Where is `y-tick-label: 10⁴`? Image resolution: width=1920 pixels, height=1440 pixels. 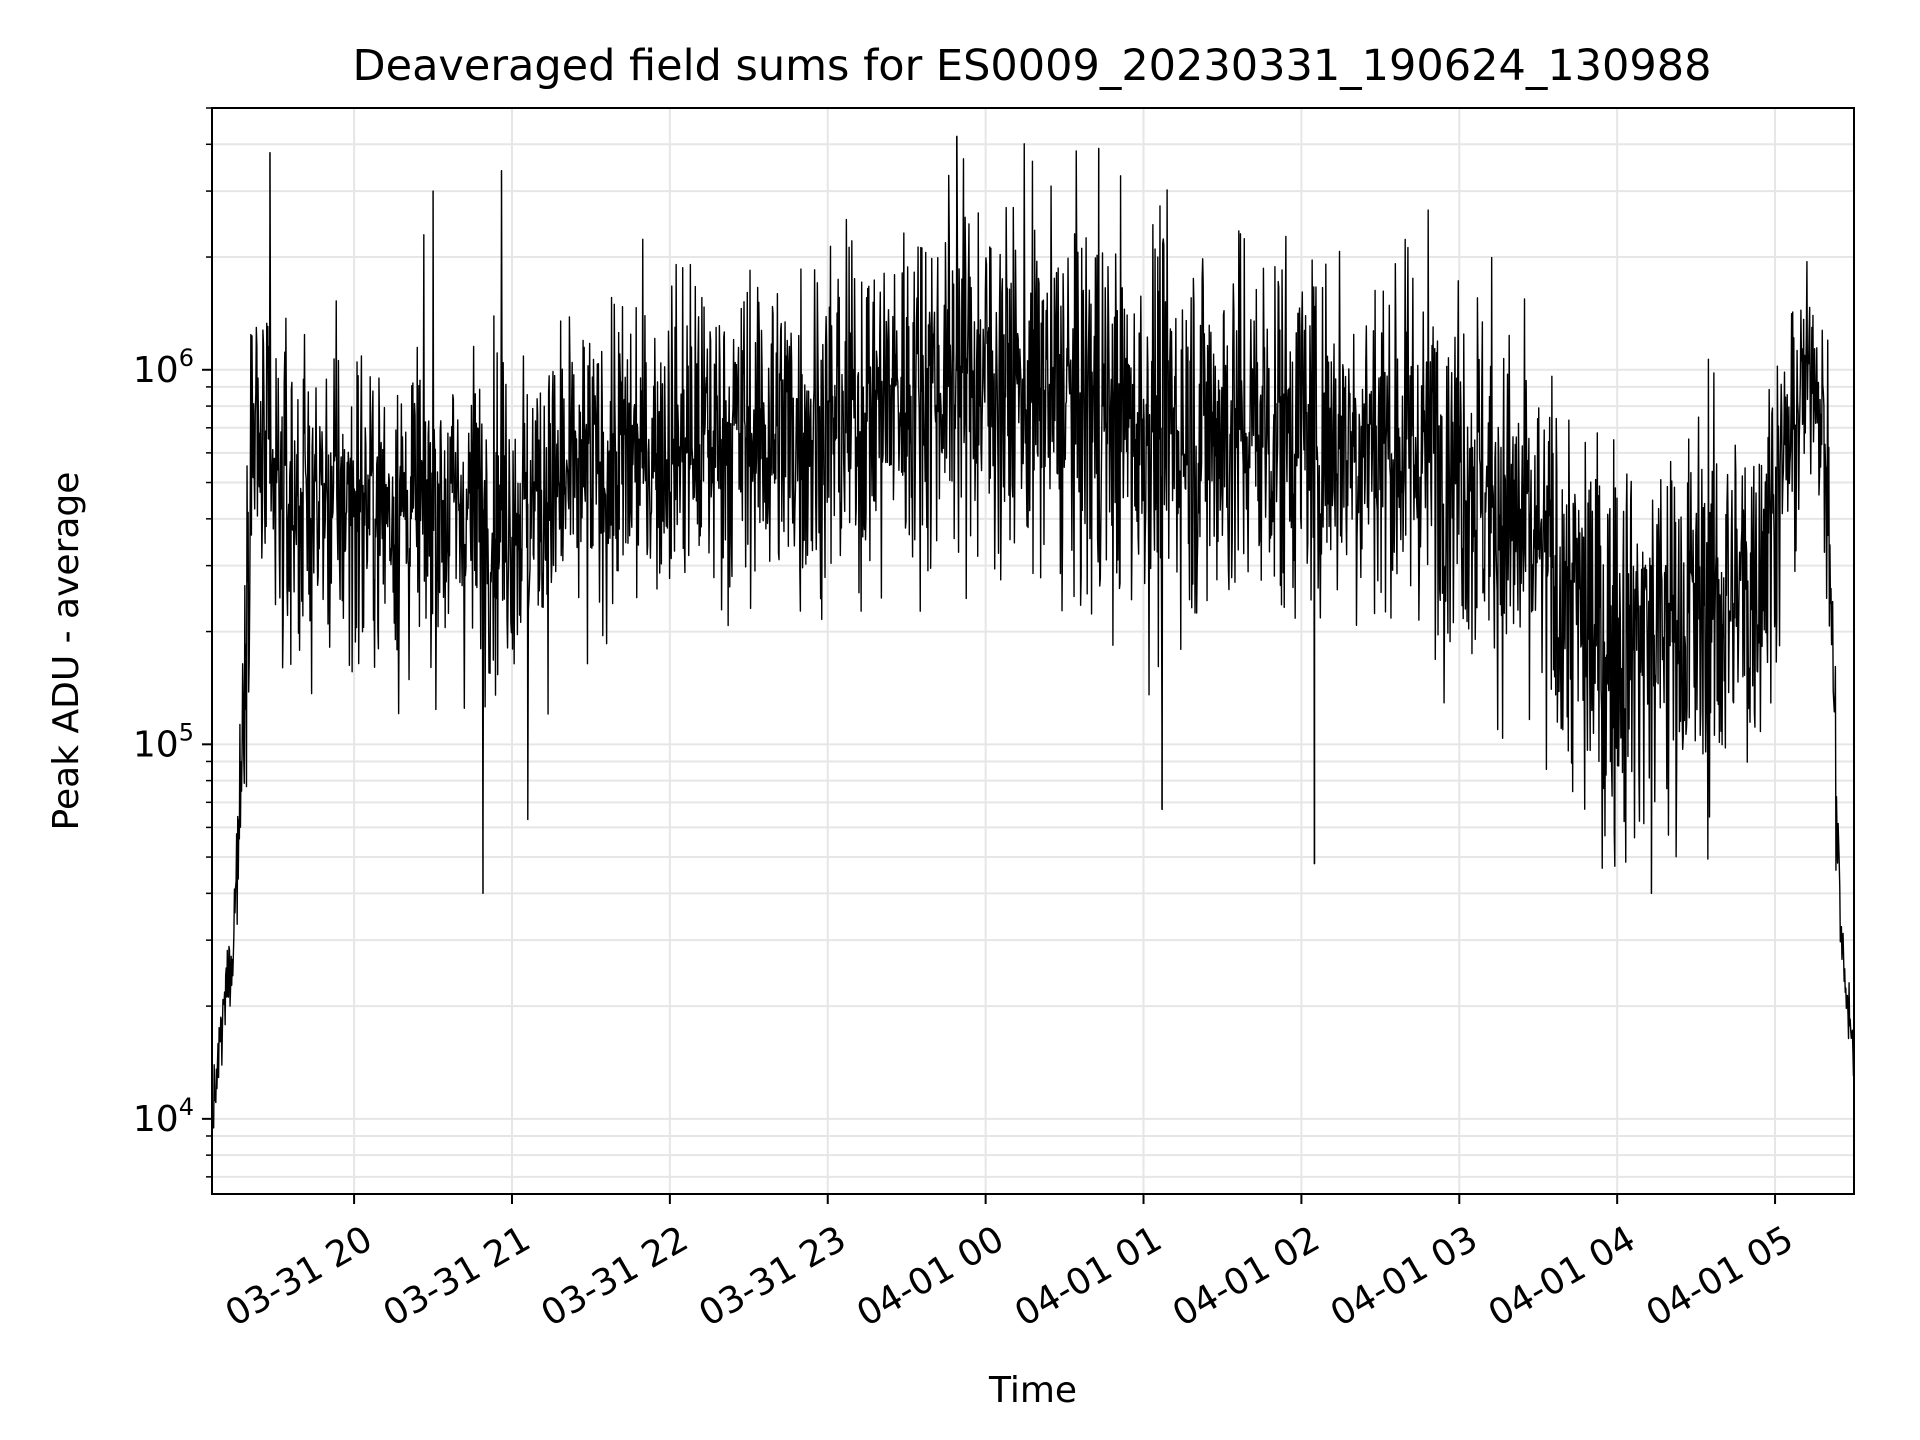 y-tick-label: 10⁴ is located at coordinates (163, 1116).